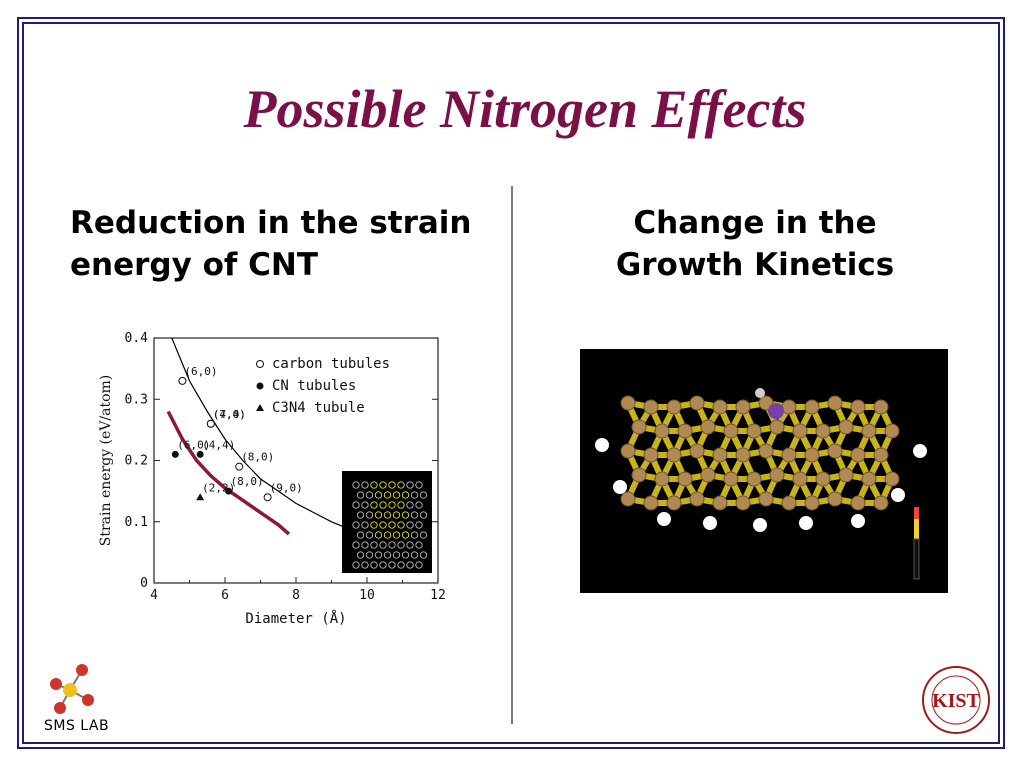 The width and height of the screenshot is (1024, 768). What do you see at coordinates (525, 109) in the screenshot?
I see `slide-title: Possible Nitrogen Effects` at bounding box center [525, 109].